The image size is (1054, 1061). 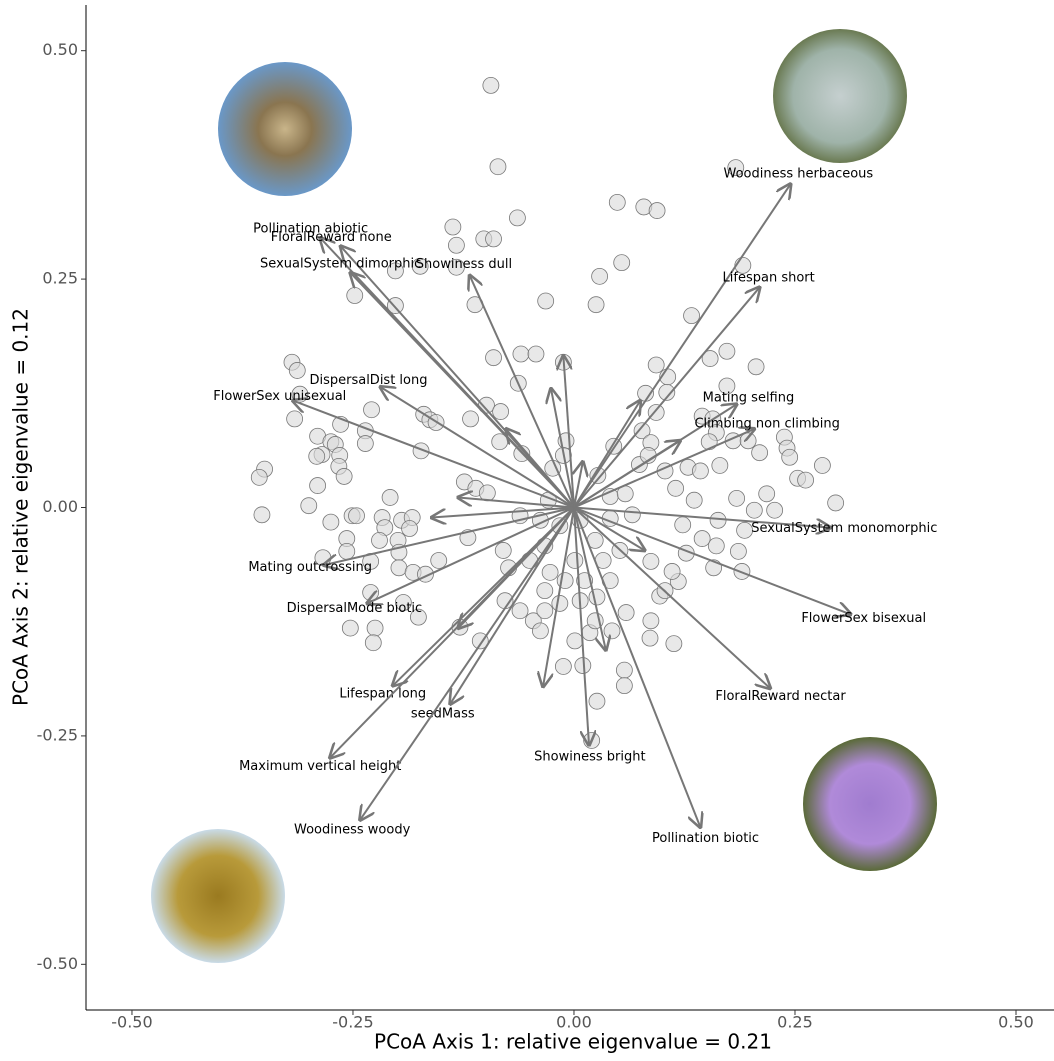 What do you see at coordinates (352, 829) in the screenshot?
I see `arrow-label: Woodiness woody` at bounding box center [352, 829].